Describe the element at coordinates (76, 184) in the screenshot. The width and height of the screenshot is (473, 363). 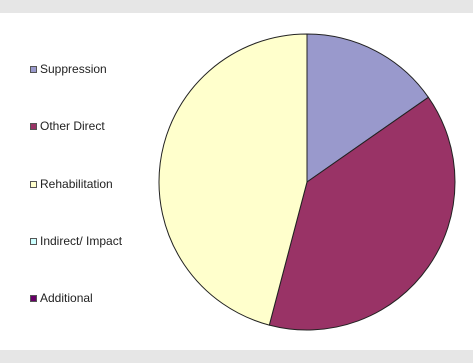
I see `legend-label-rehabilitation: Rehabilitation` at that location.